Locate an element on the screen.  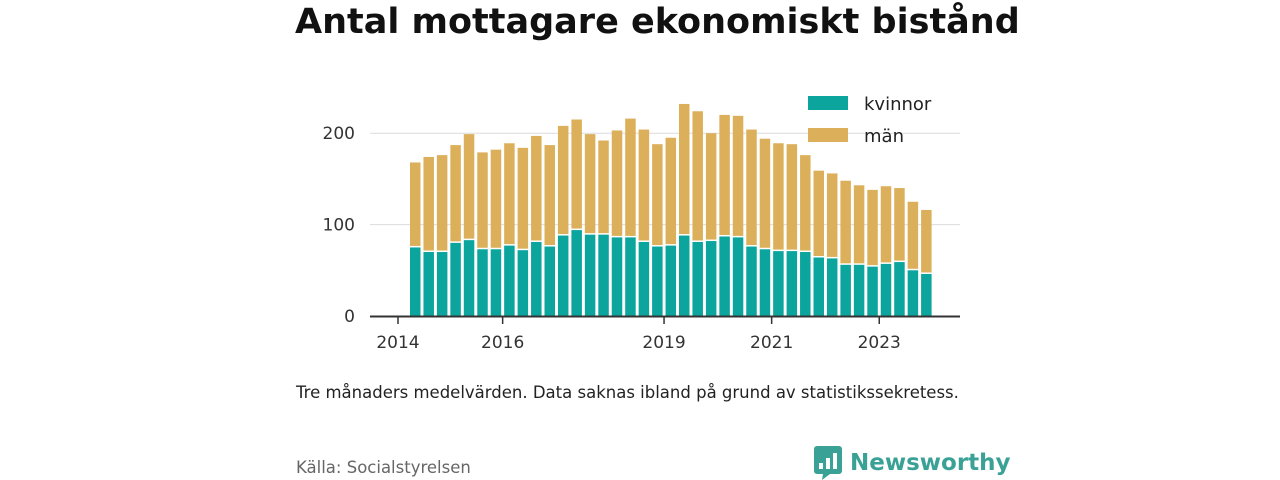
y-tick-label: 100 is located at coordinates (339, 226).